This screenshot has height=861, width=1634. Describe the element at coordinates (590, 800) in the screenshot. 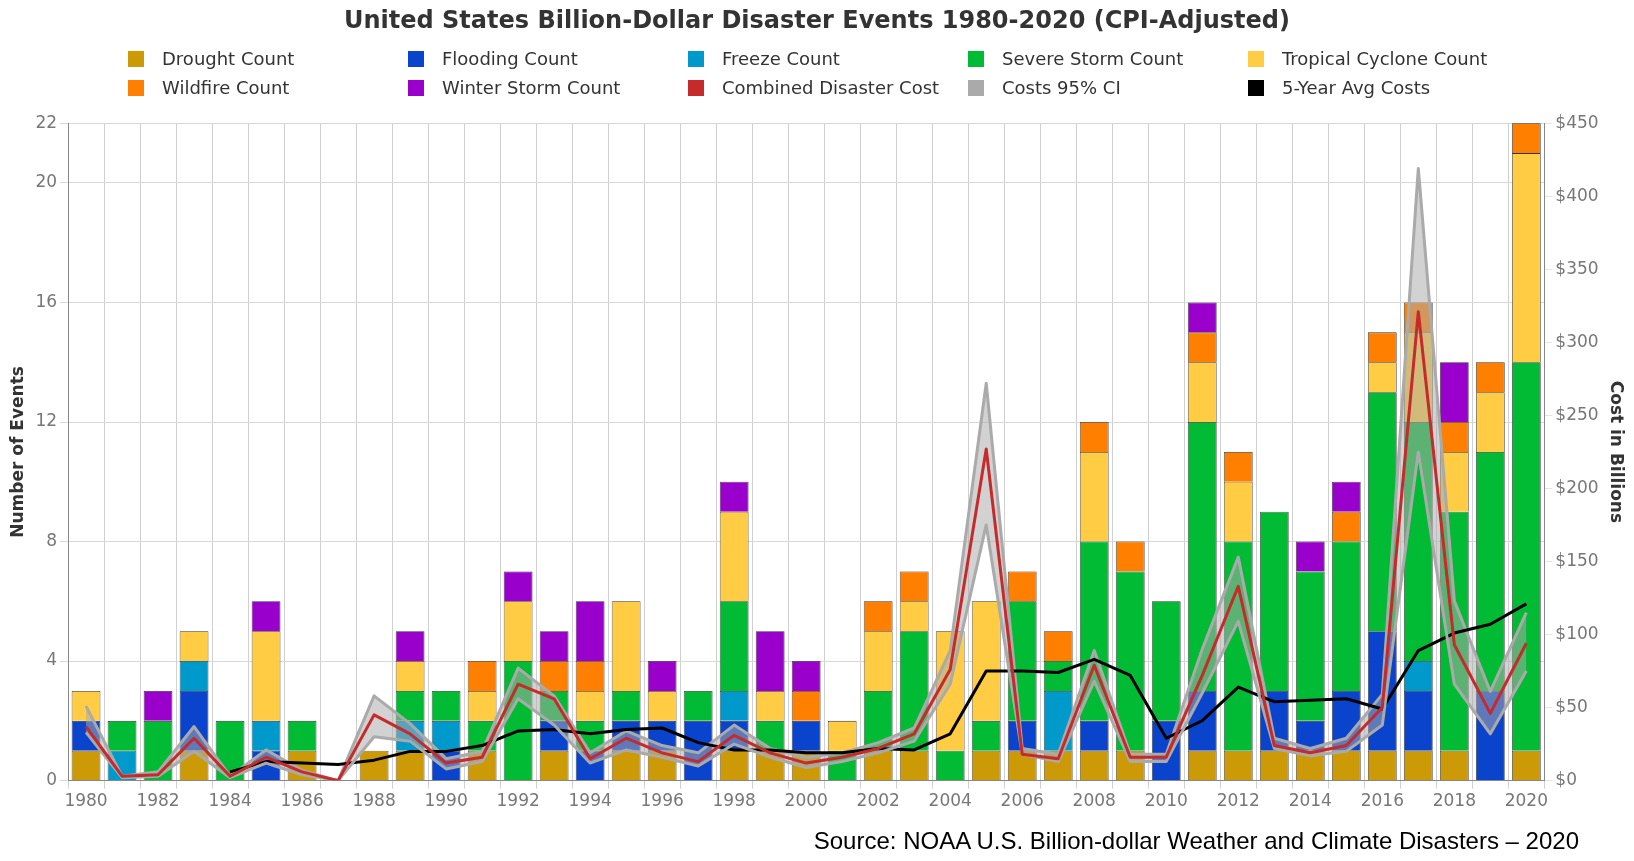

I see `x-tick-label: 1994` at that location.